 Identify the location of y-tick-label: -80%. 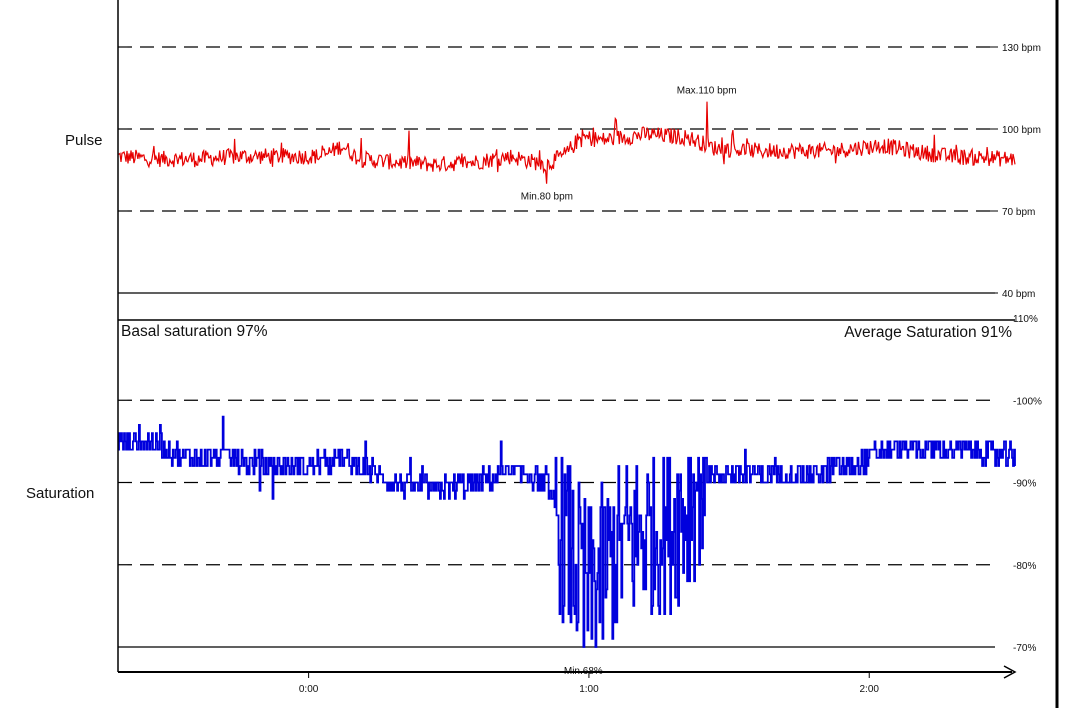
(1024, 566).